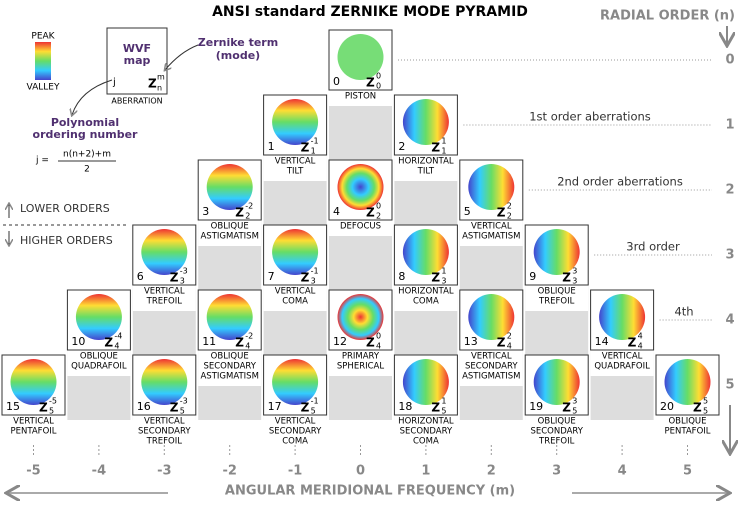  Describe the element at coordinates (85, 122) in the screenshot. I see `ordering-note: Polynomial` at that location.